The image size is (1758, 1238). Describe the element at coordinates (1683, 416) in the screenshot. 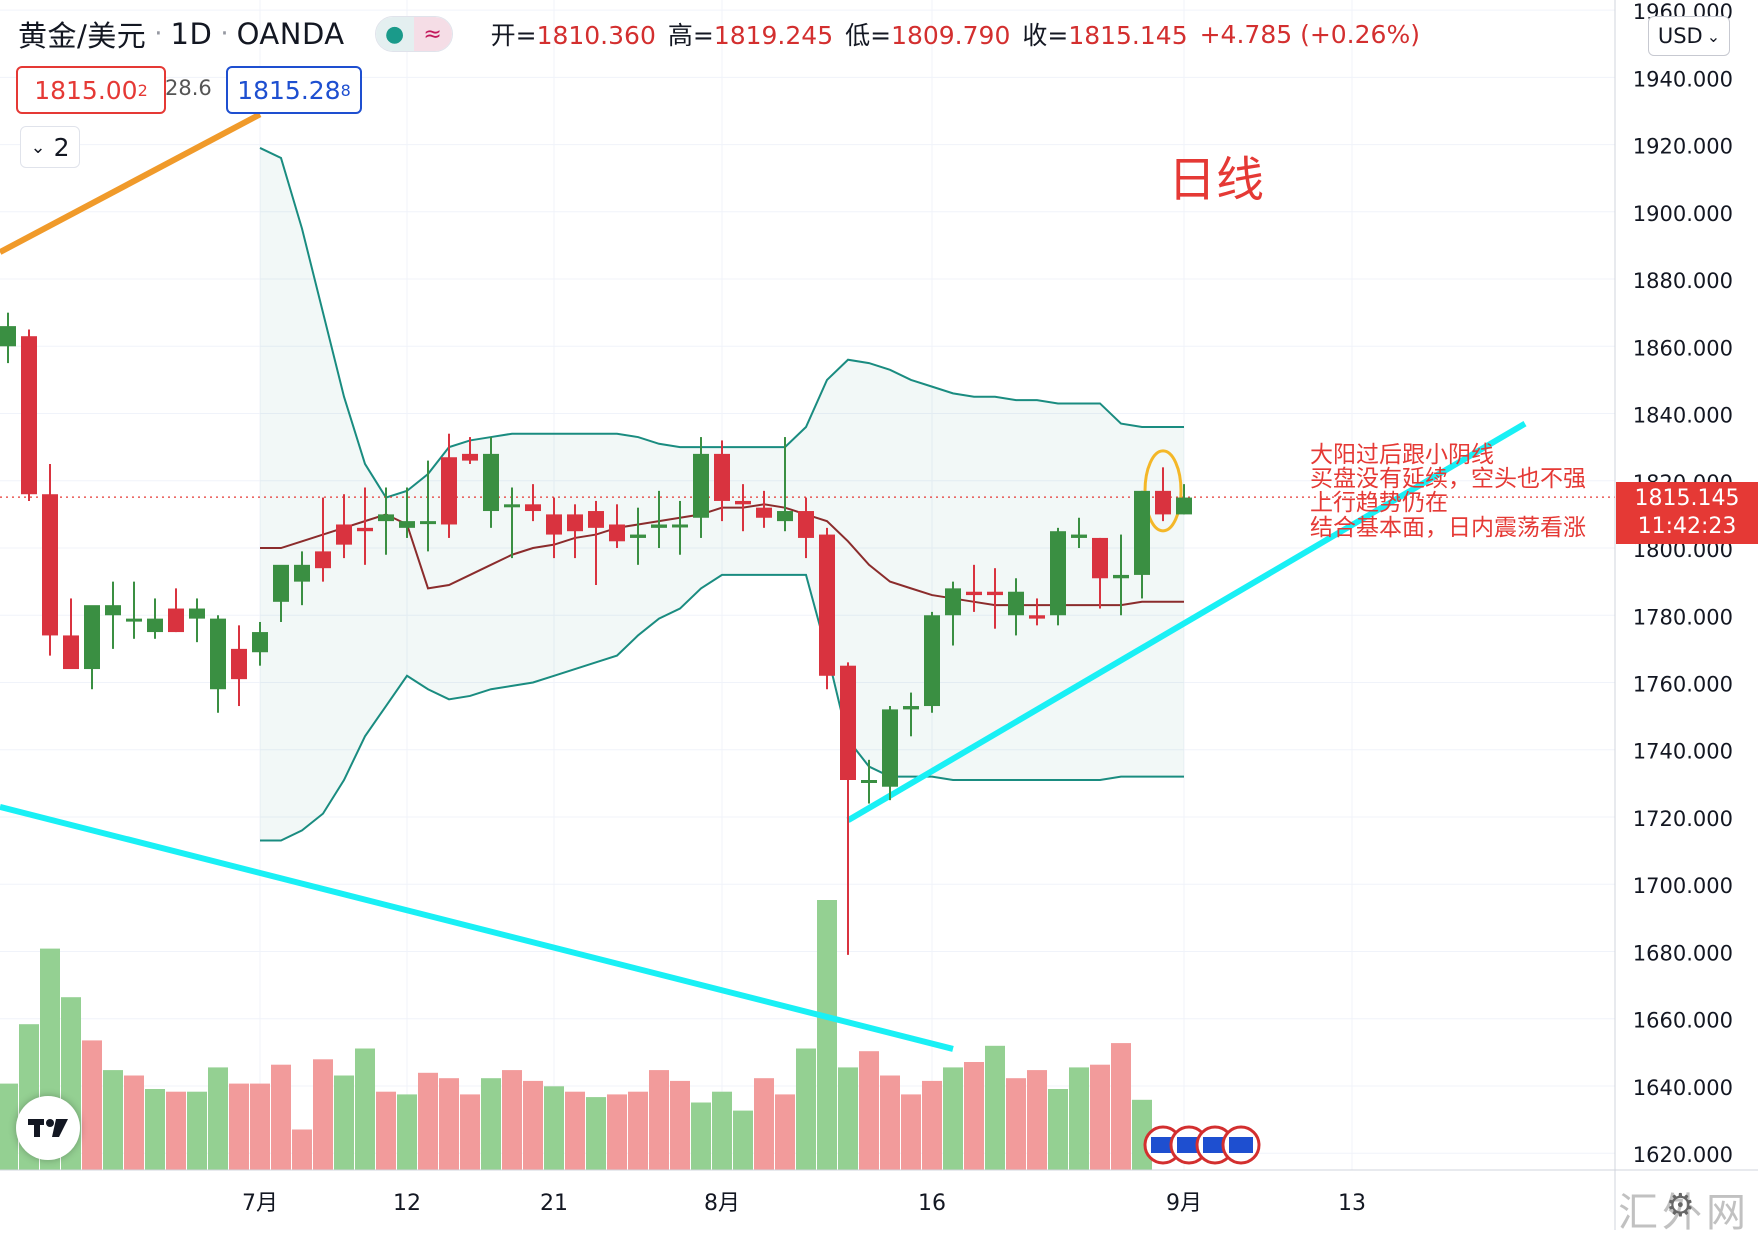

I see `price-tick-label: 1840.000` at that location.